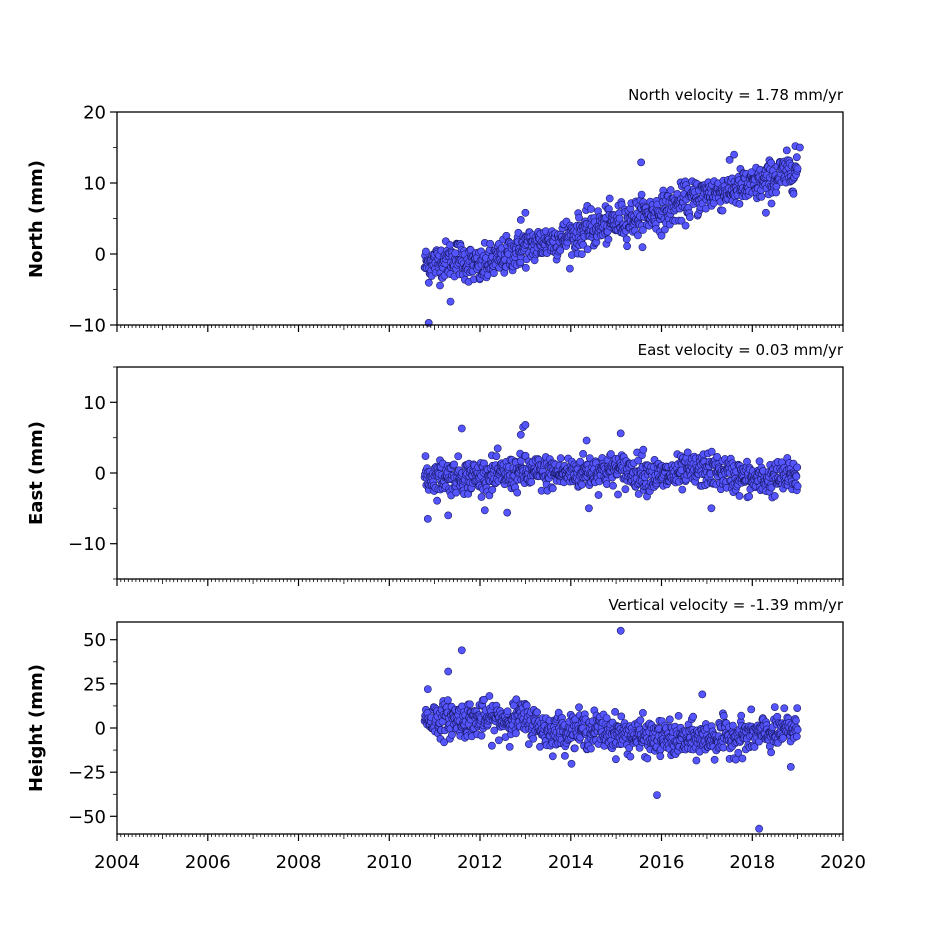 The image size is (937, 937). Describe the element at coordinates (571, 862) in the screenshot. I see `xtick-label: 2014` at that location.